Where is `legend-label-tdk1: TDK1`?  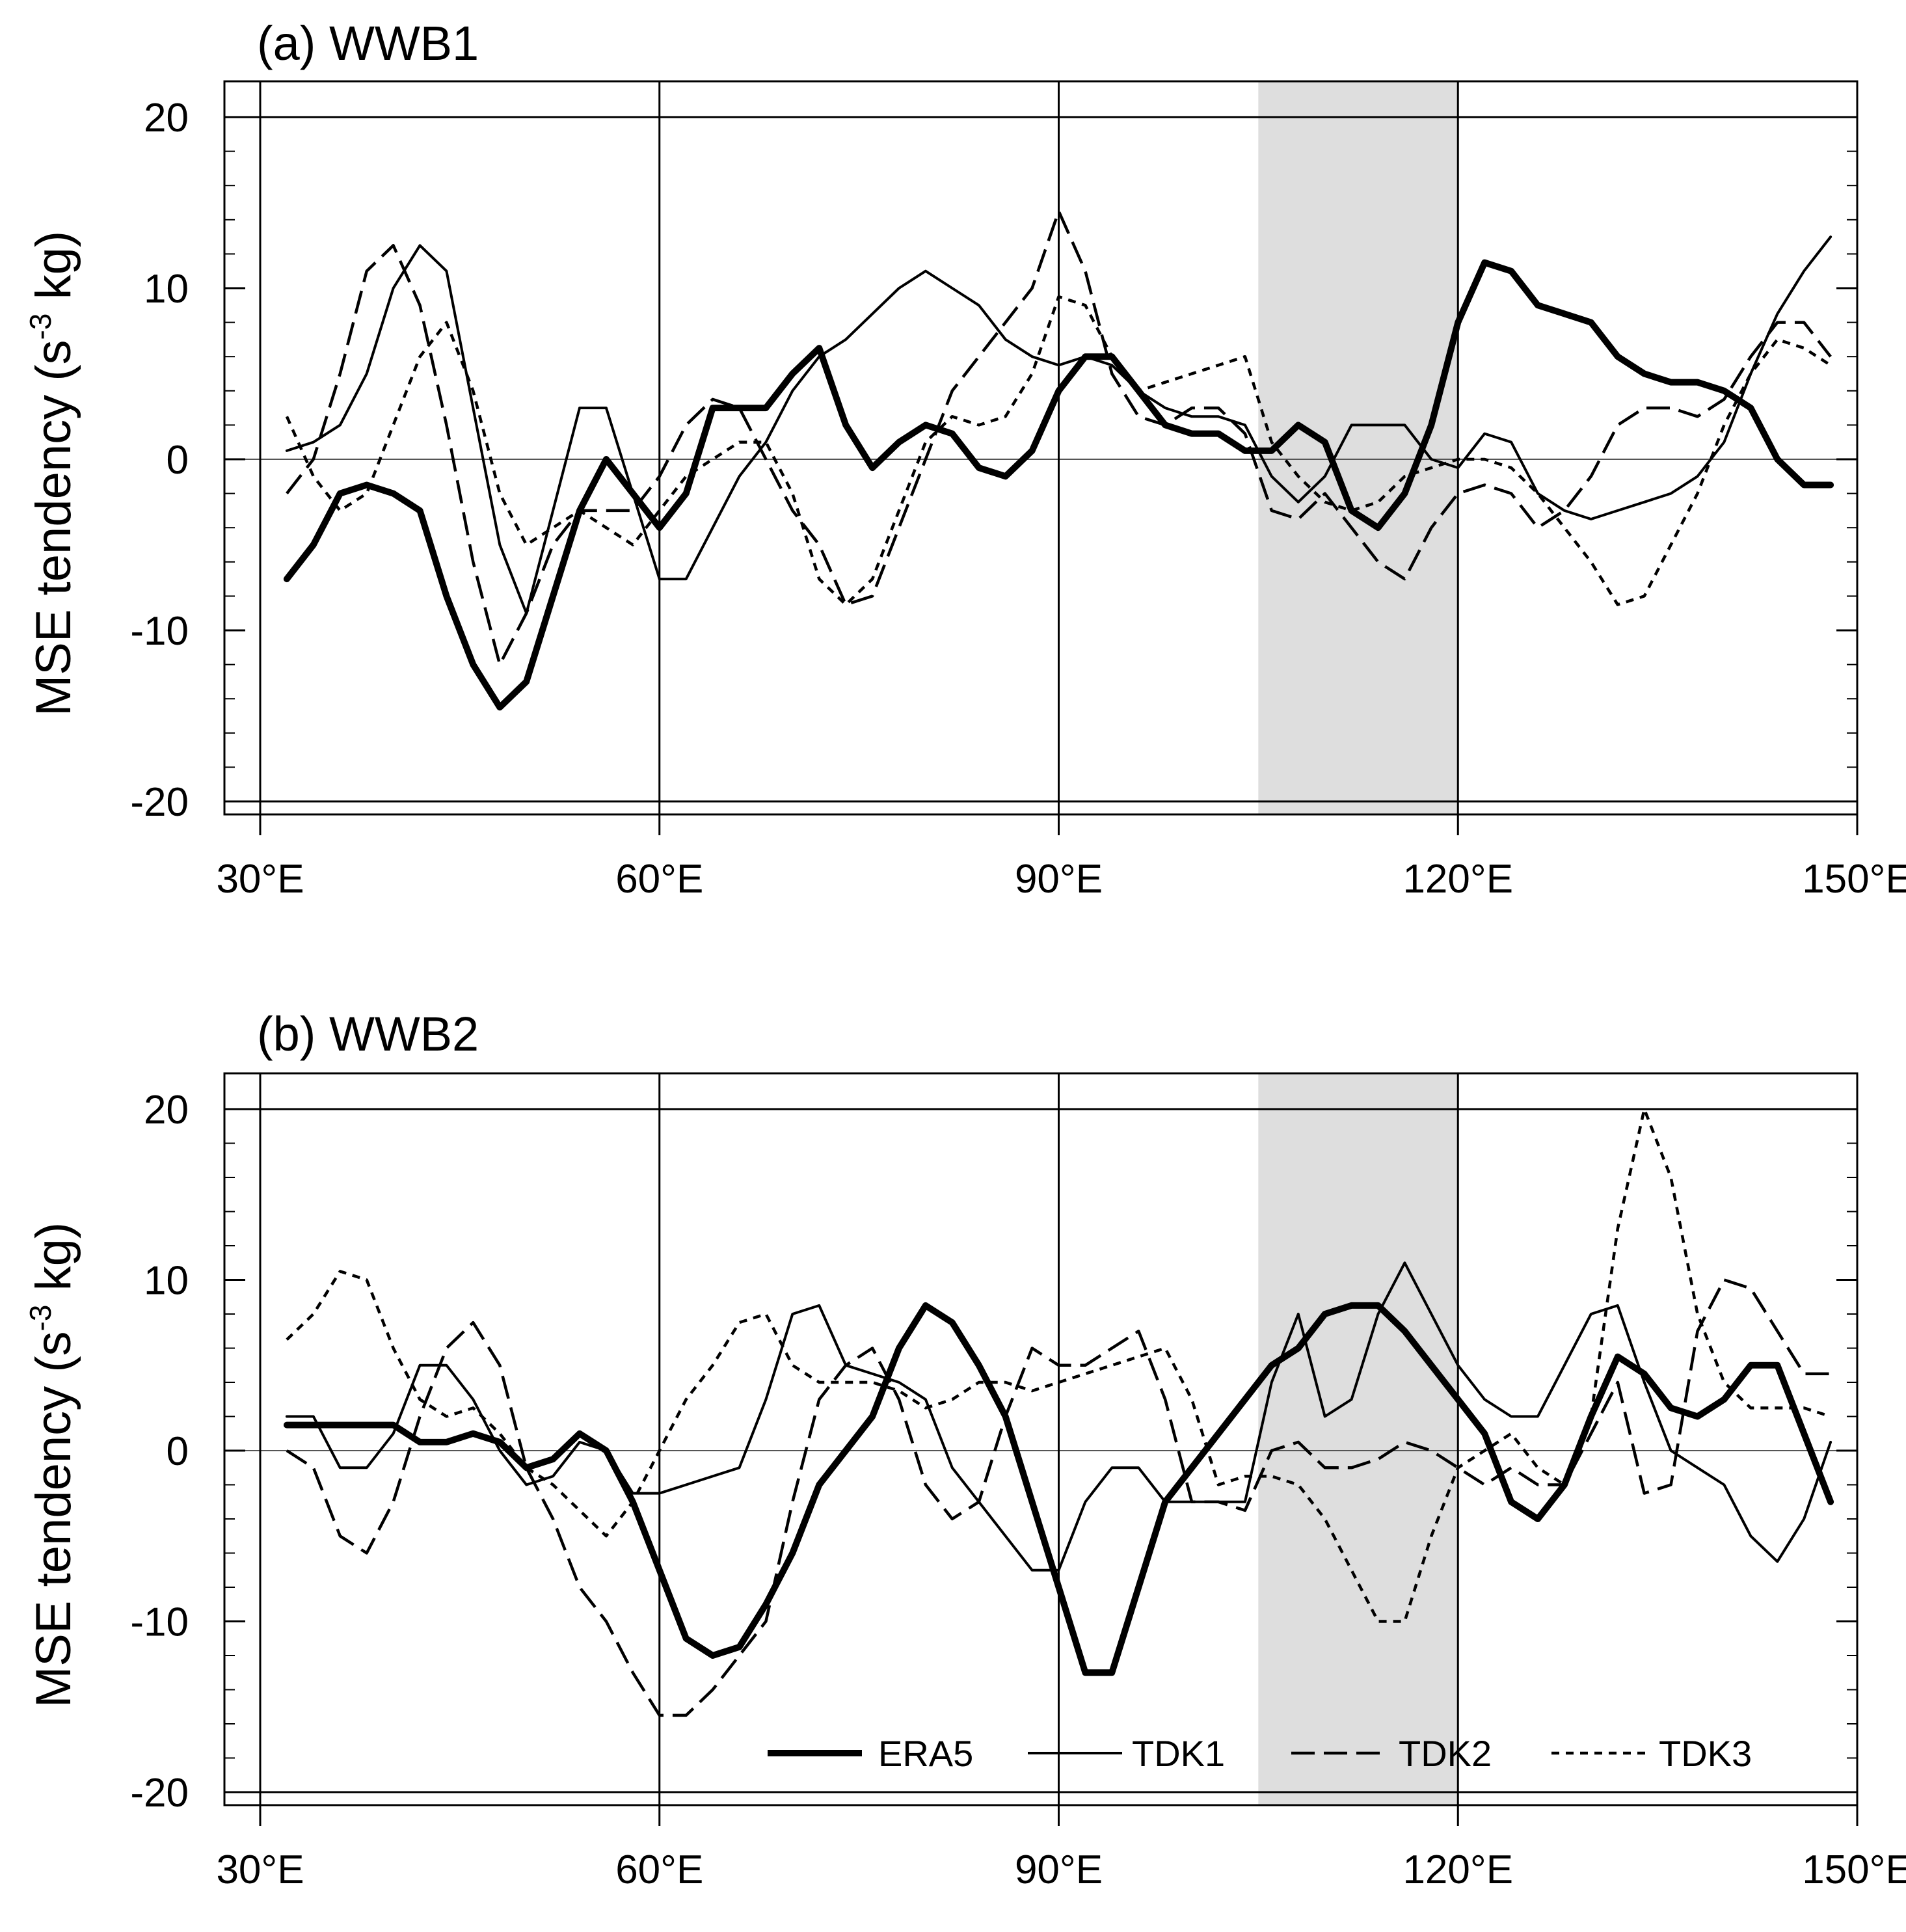 legend-label-tdk1: TDK1 is located at coordinates (1178, 1753).